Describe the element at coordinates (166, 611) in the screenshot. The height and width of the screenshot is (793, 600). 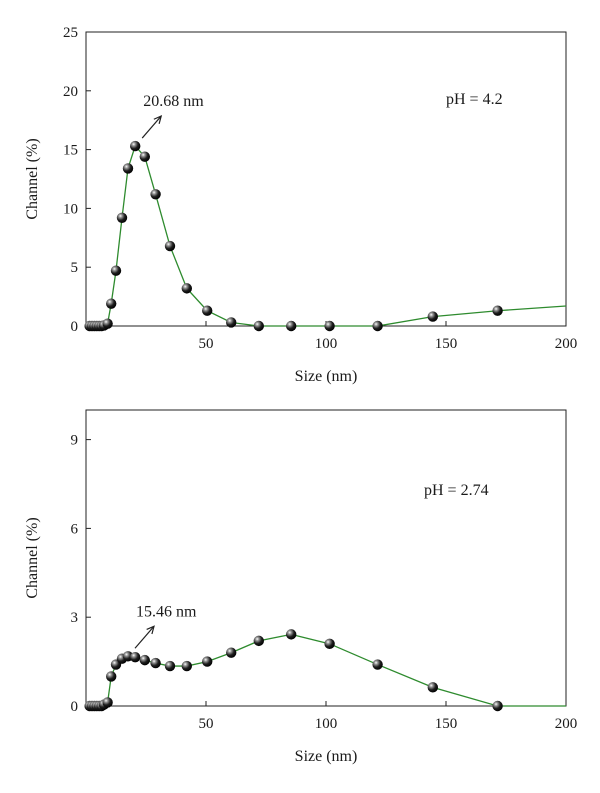
I see `peak-annotation: 15.46 nm` at that location.